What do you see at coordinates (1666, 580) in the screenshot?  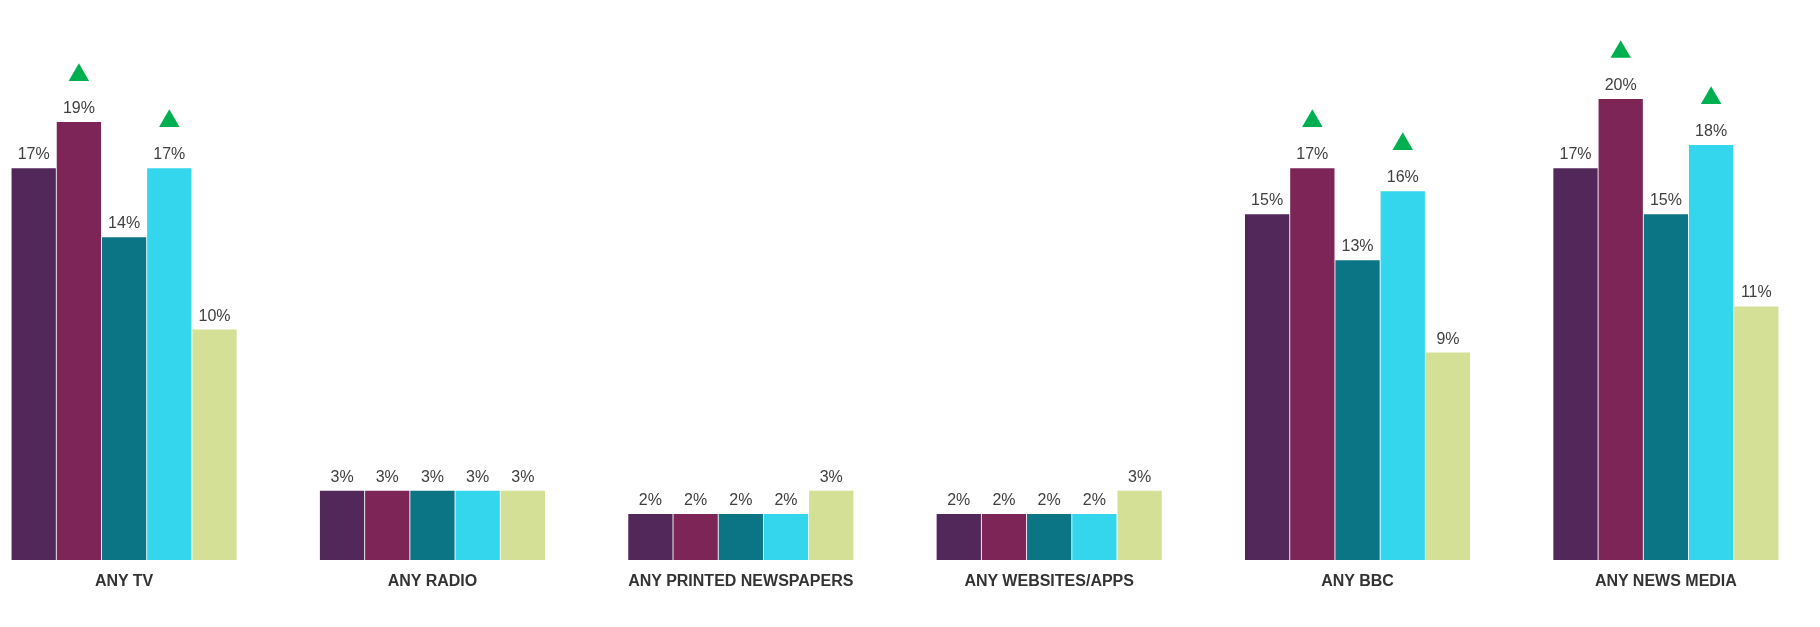 I see `x-tick-label: ANY NEWS MEDIA` at bounding box center [1666, 580].